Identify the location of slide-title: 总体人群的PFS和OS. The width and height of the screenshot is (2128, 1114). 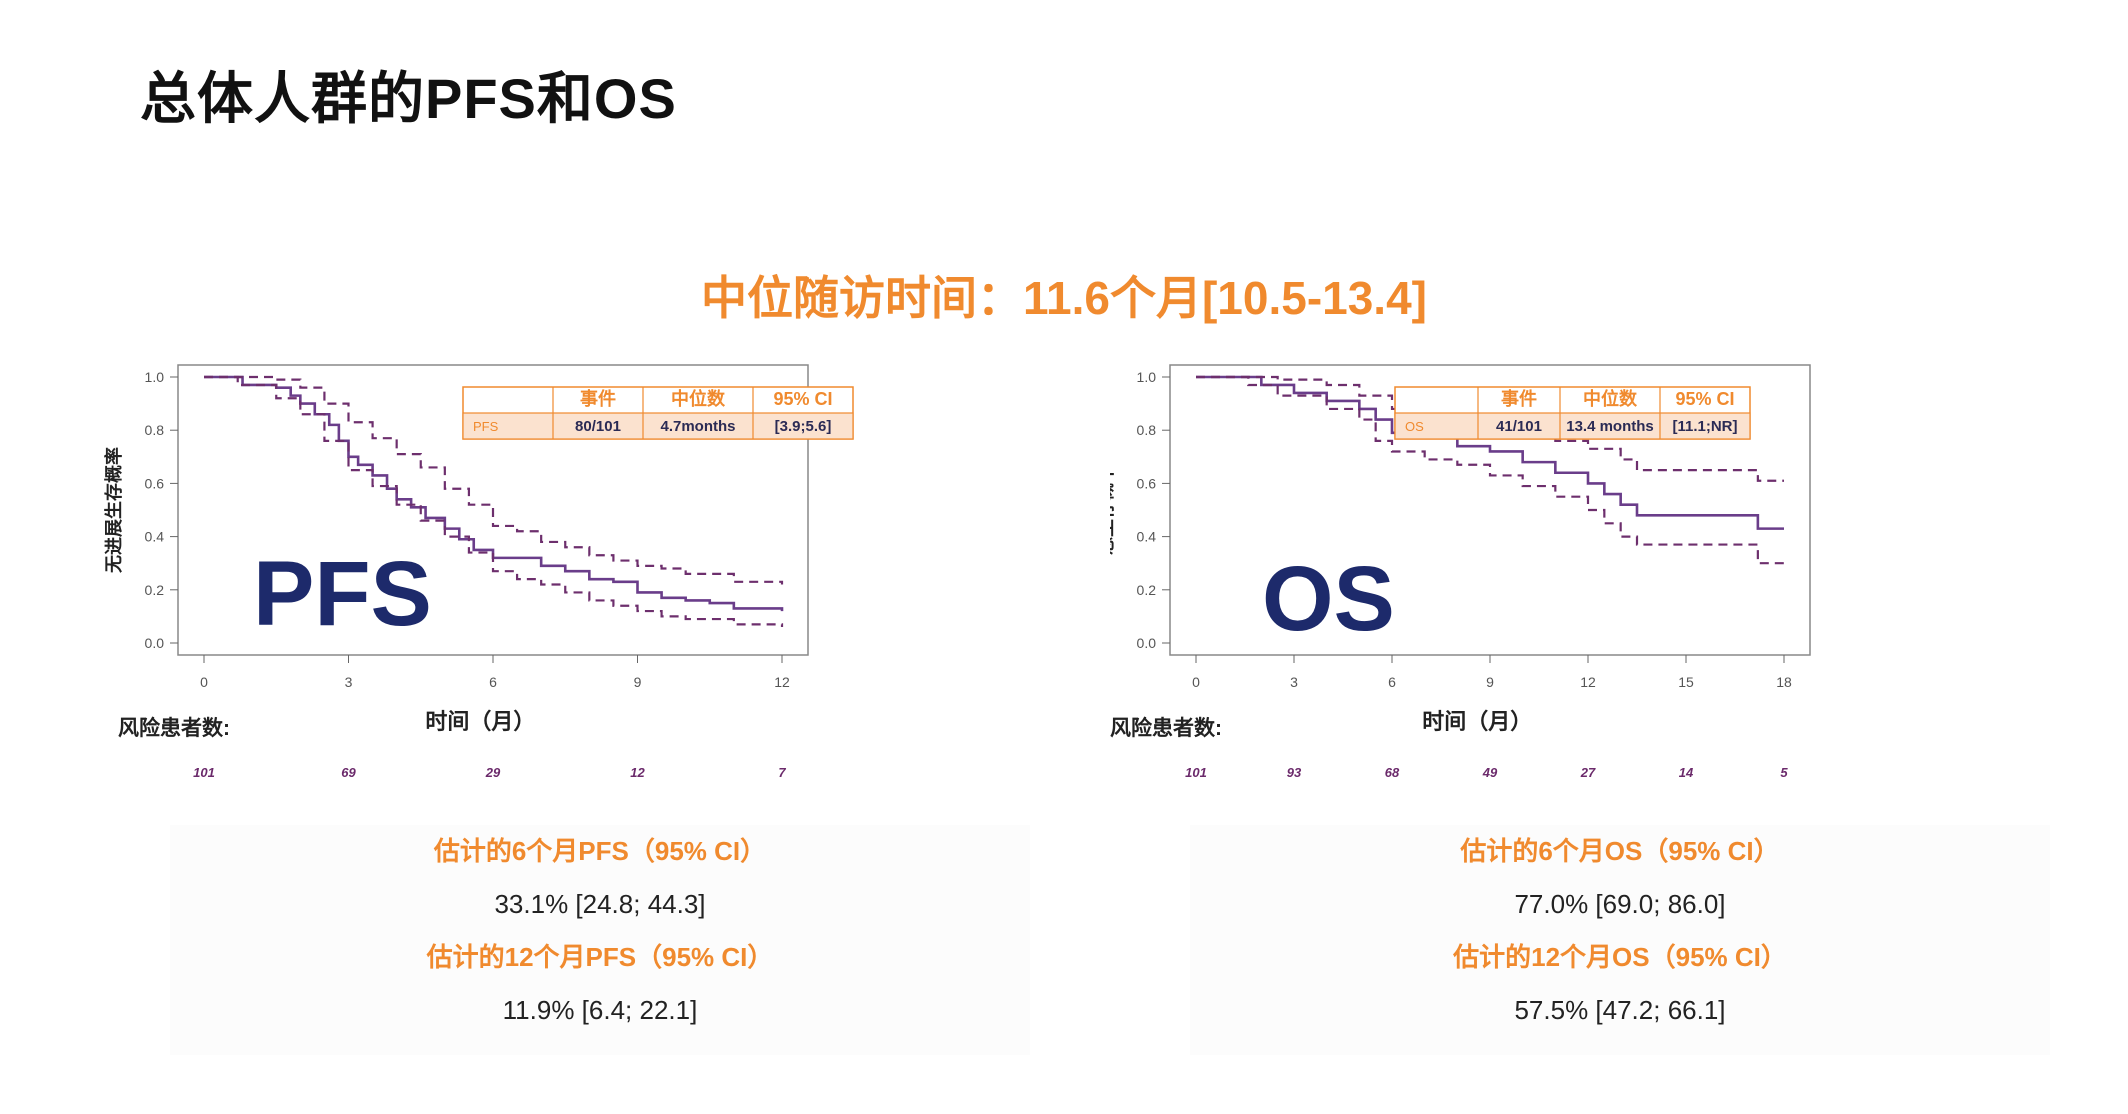
(408, 98).